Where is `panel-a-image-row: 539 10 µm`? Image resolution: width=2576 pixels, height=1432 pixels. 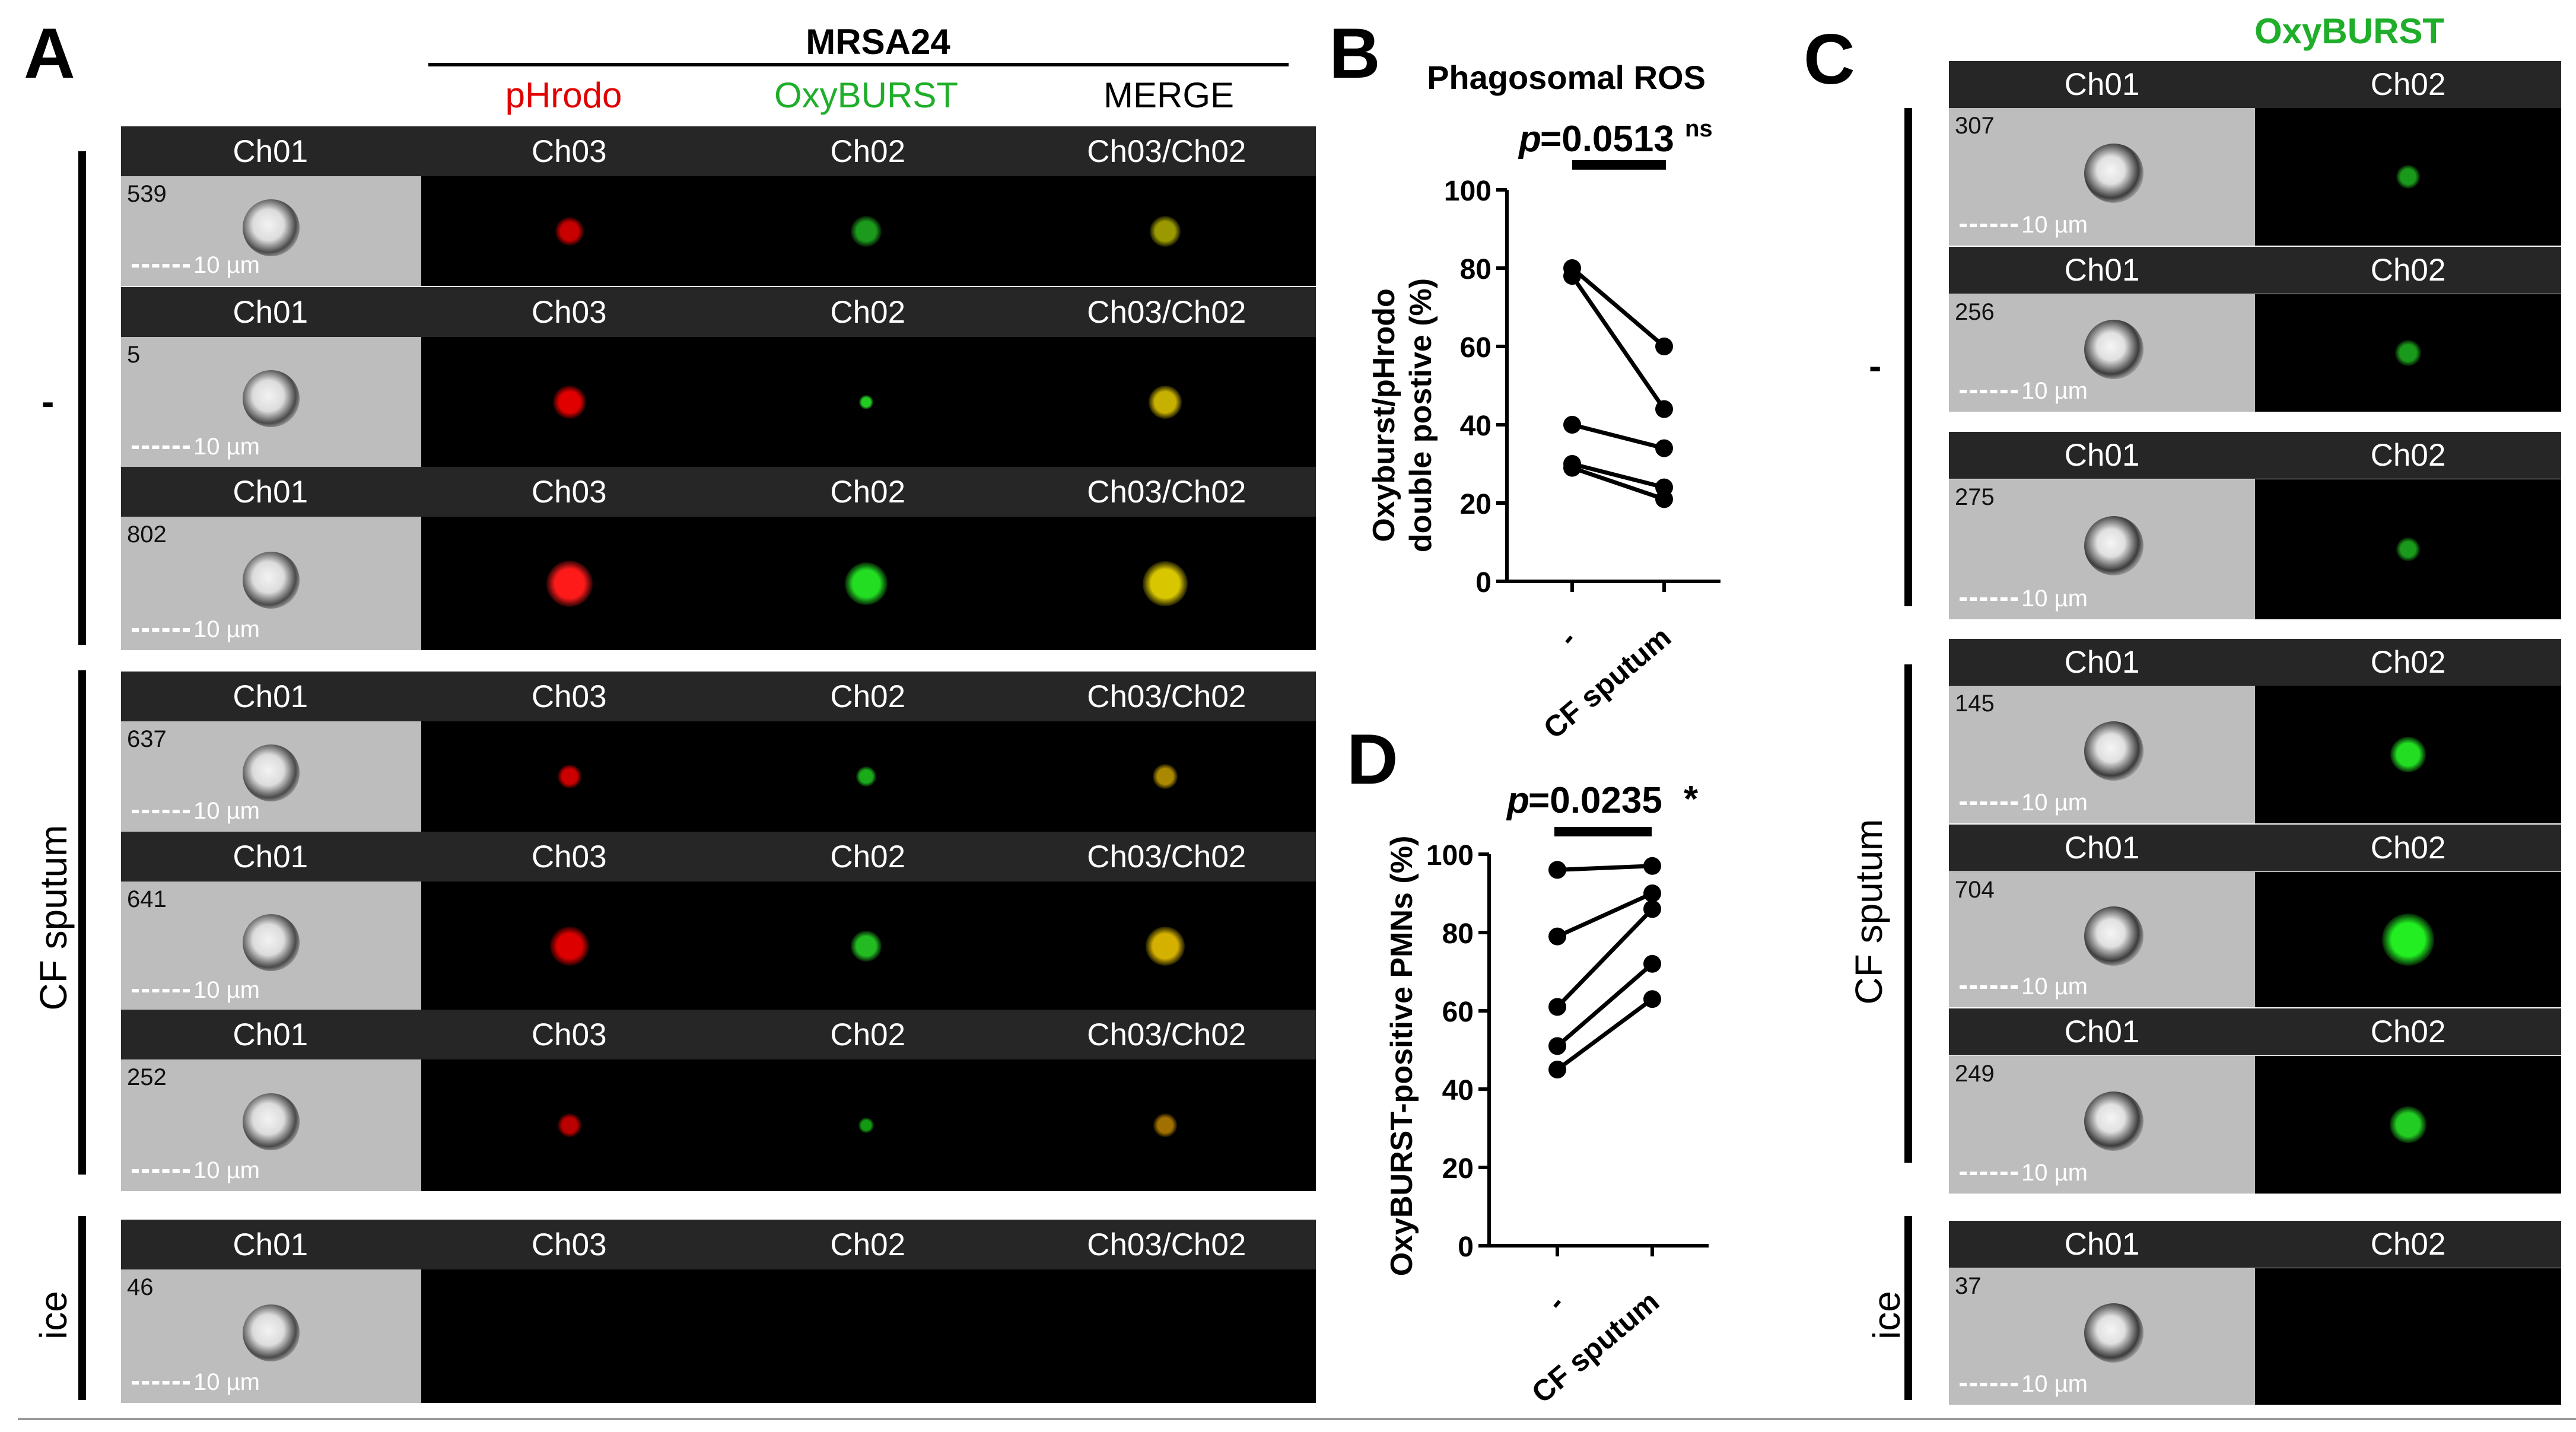
panel-a-image-row: 539 10 µm is located at coordinates (718, 231).